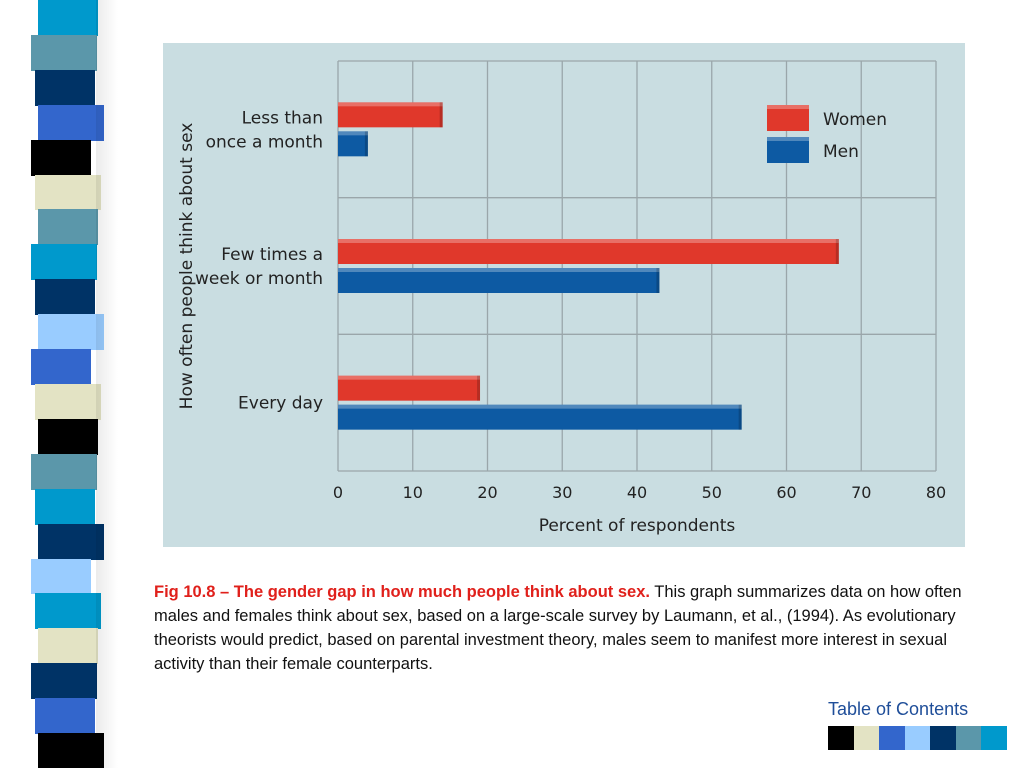  Describe the element at coordinates (637, 526) in the screenshot. I see `x-axis-title: Percent of respondents` at that location.